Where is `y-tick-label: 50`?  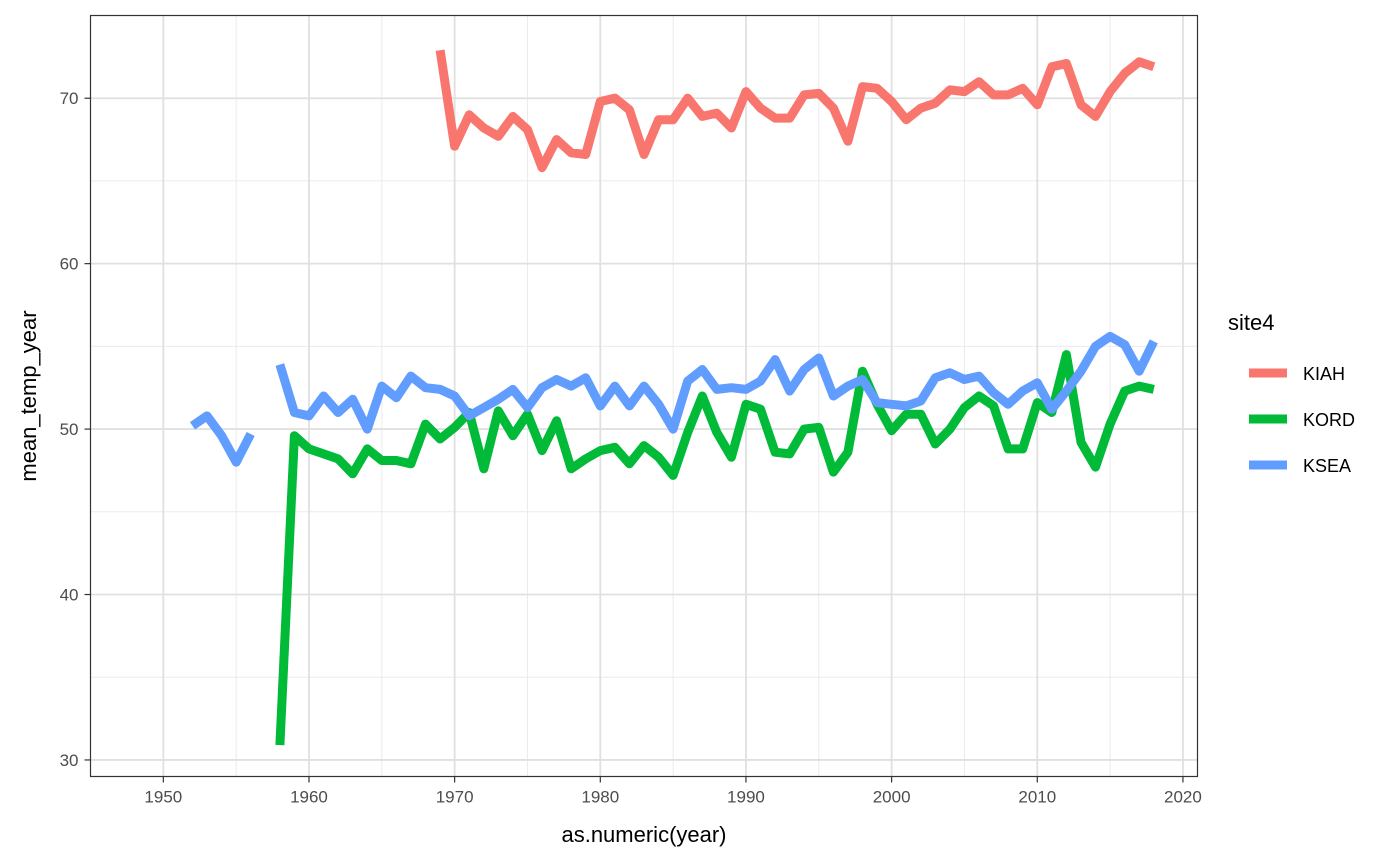
y-tick-label: 50 is located at coordinates (69, 429).